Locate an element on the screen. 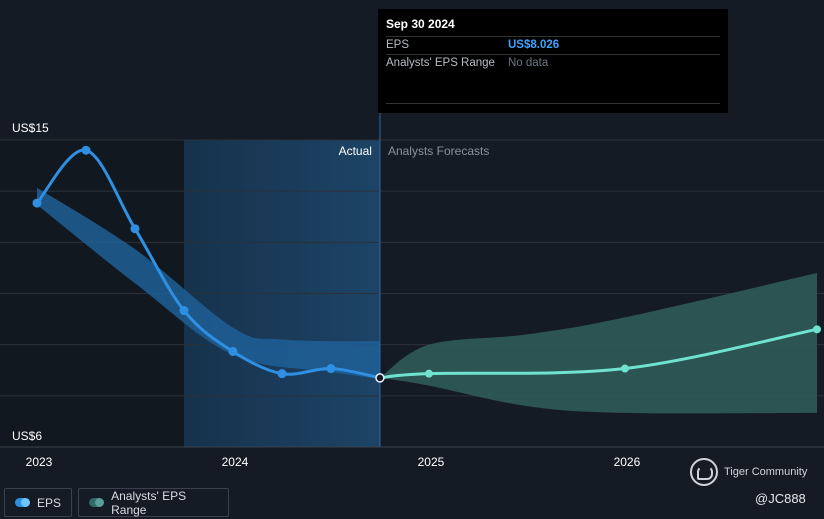  eps-swatch-icon is located at coordinates (22, 502).